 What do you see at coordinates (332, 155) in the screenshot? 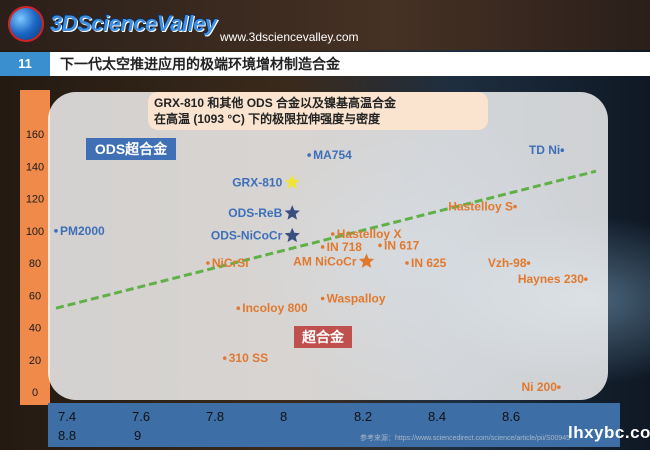
I see `point-label: MA754` at bounding box center [332, 155].